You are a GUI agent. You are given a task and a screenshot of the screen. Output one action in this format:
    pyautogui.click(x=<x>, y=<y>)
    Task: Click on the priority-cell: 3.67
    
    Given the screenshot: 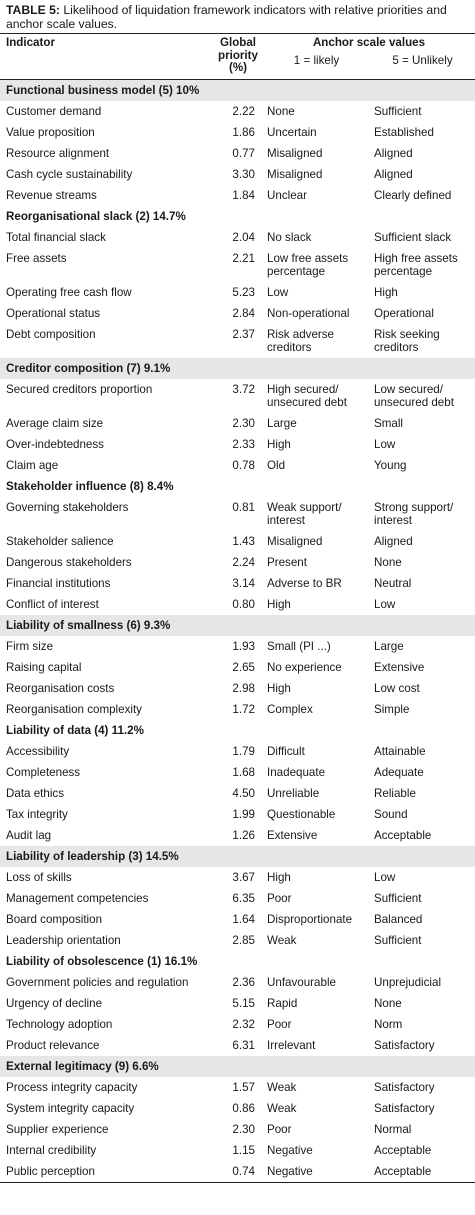 What is the action you would take?
    pyautogui.click(x=243, y=877)
    